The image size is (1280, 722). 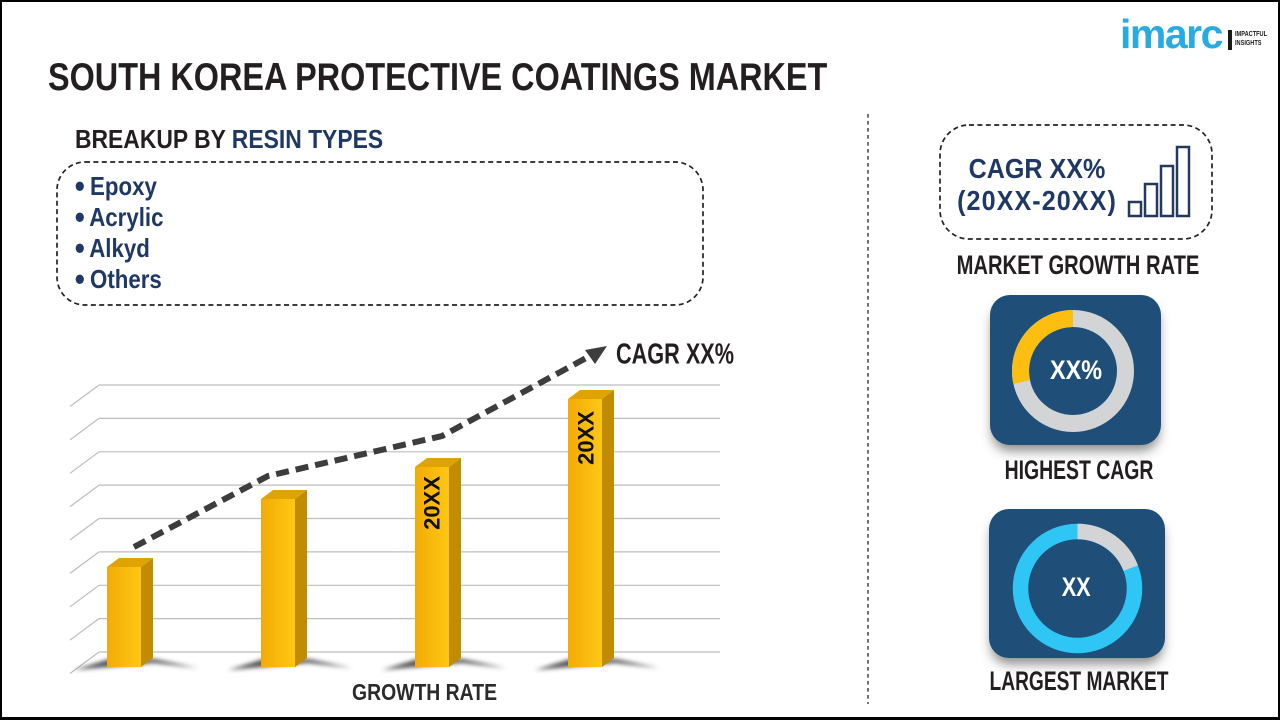 I want to click on svg-text: XX%, so click(x=1076, y=370).